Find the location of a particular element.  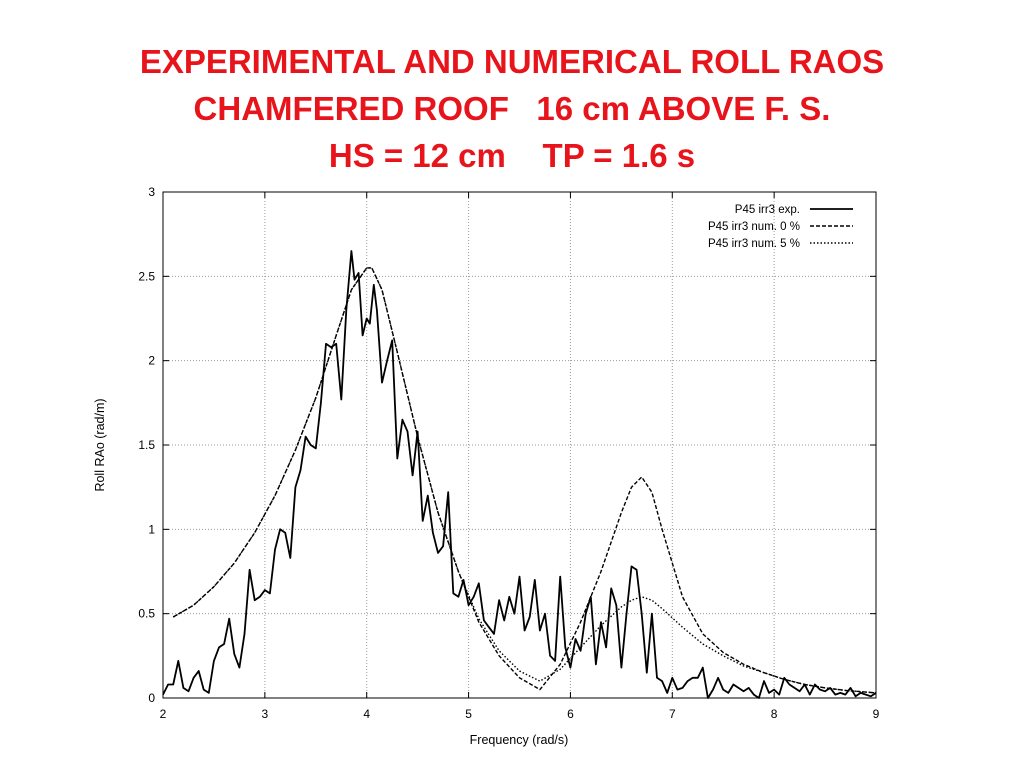

x-tick-label: 6 is located at coordinates (570, 714).